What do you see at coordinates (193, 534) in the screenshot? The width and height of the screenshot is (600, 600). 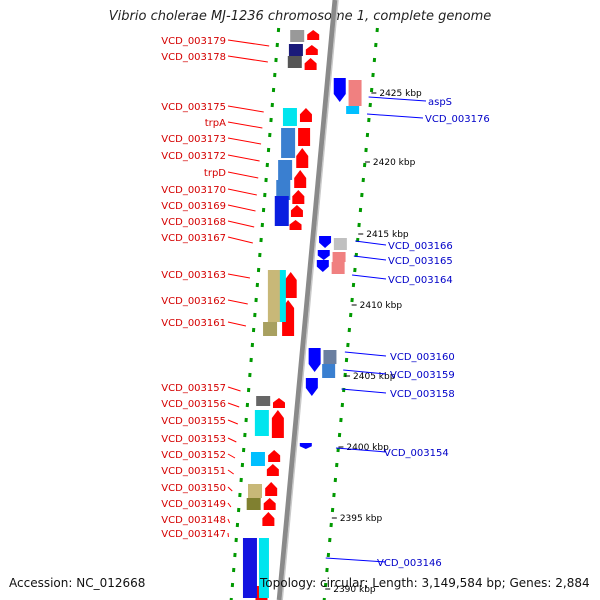 I see `left-gene-label: VCD_003147` at bounding box center [193, 534].